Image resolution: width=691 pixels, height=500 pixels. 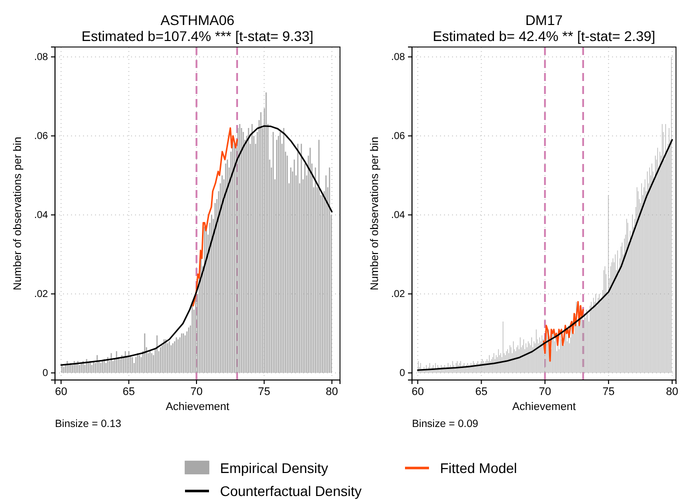 I want to click on text: Binsize = 0.13, so click(x=88, y=424).